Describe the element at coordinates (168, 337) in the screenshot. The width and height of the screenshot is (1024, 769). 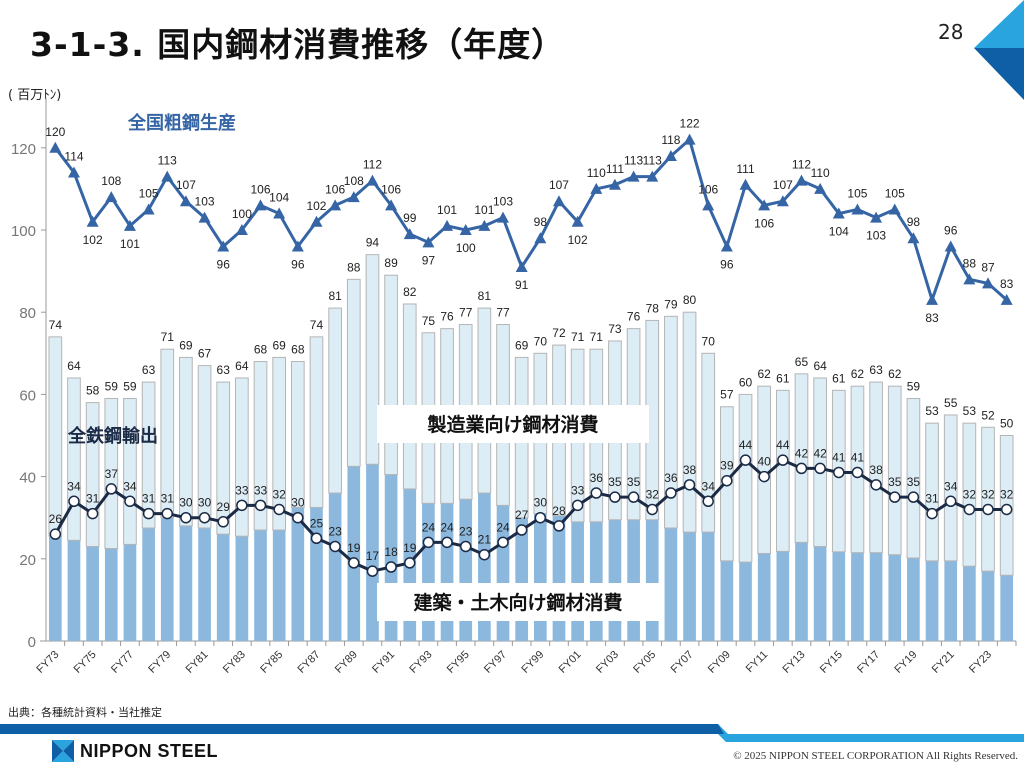
I see `bar-total-label: 71` at that location.